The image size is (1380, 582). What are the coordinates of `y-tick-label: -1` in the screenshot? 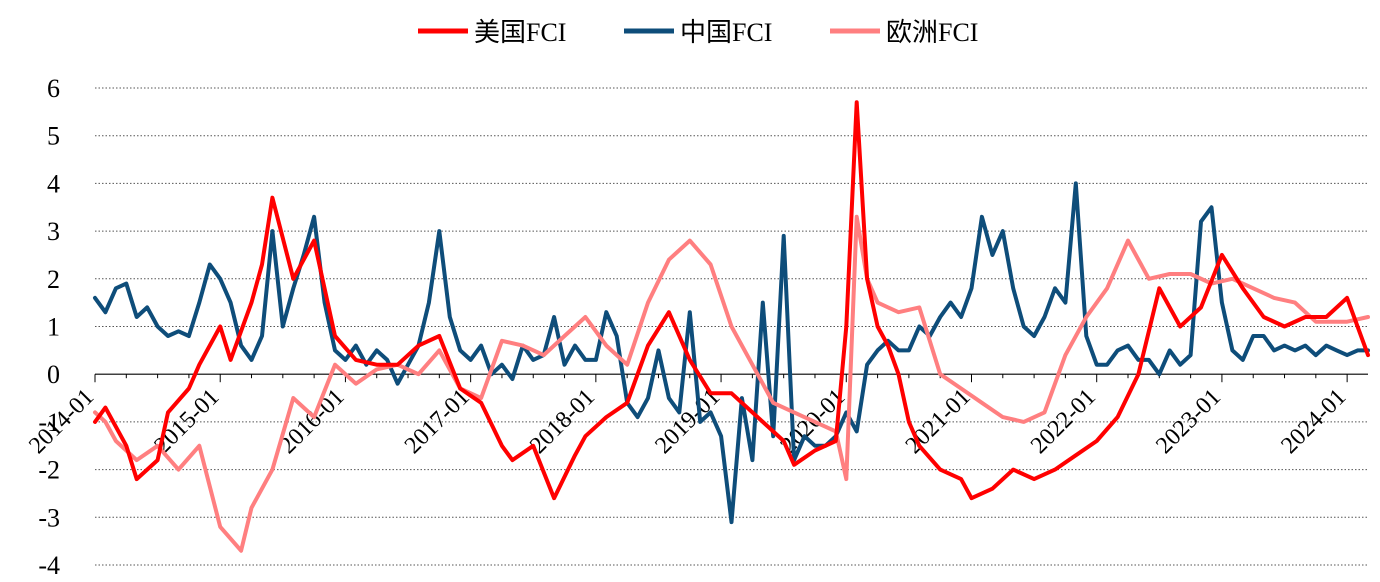 It's located at (49, 422).